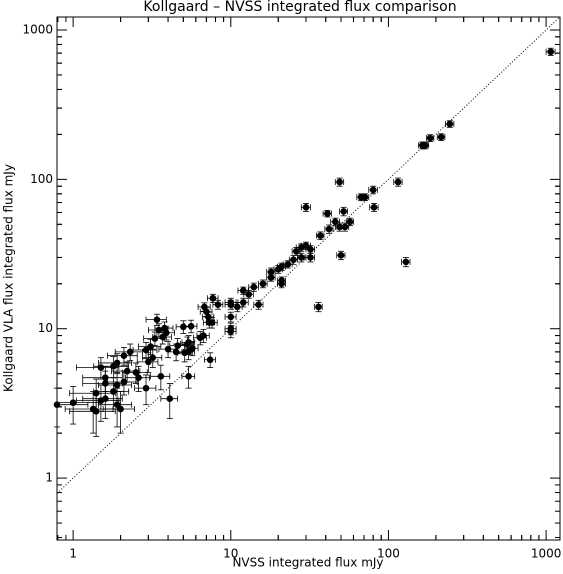 The width and height of the screenshot is (563, 574). Describe the element at coordinates (37, 30) in the screenshot. I see `y-tick-label: 1000` at that location.